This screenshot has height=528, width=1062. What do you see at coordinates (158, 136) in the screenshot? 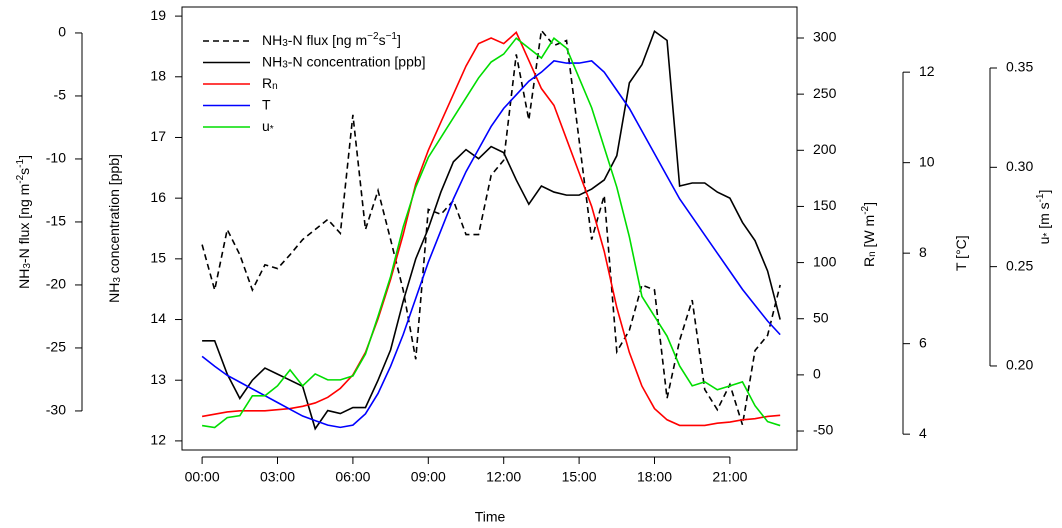
I see `y-tick-label: 17` at bounding box center [158, 136].